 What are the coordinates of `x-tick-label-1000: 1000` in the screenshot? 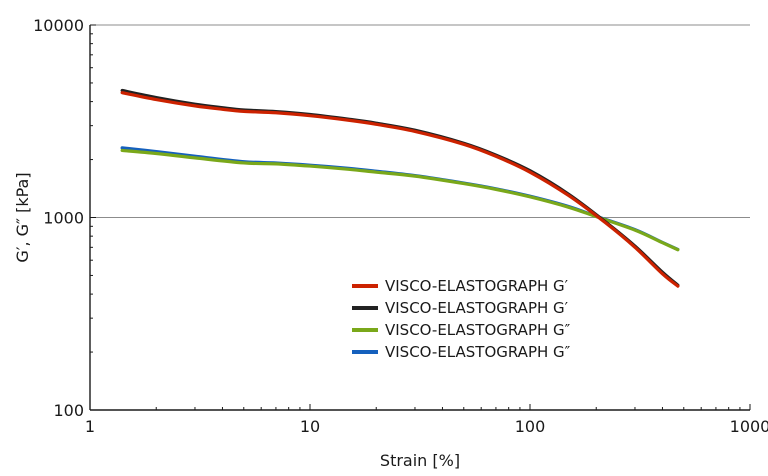 It's located at (749, 426).